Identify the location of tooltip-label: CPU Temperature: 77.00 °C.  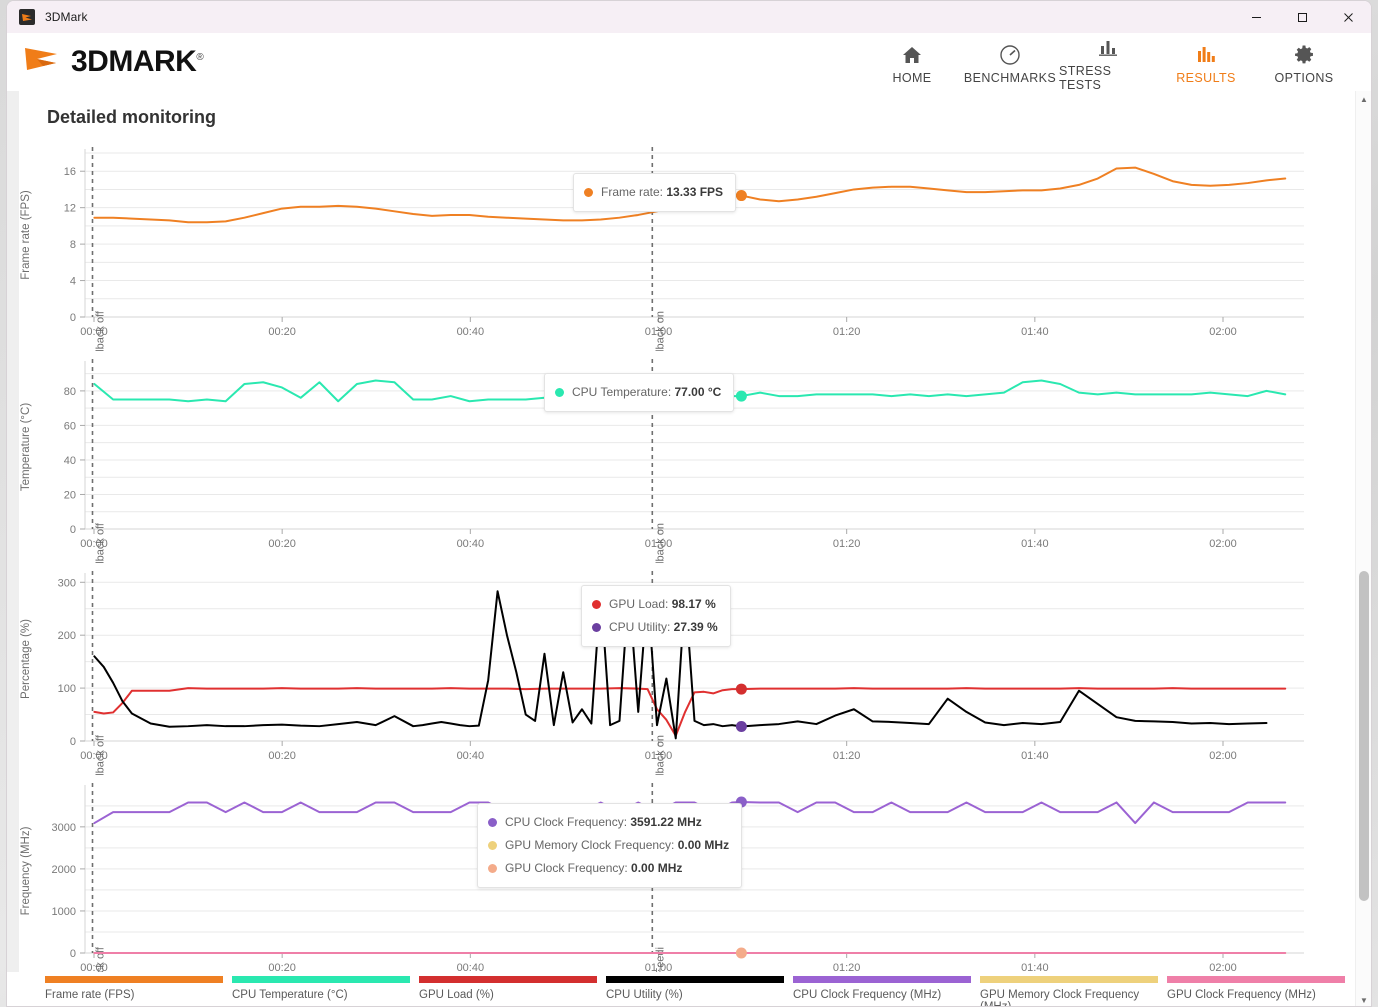
(647, 392).